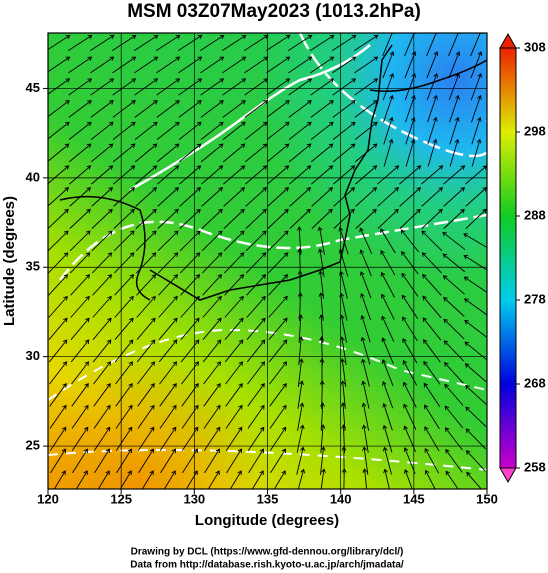  Describe the element at coordinates (508, 258) in the screenshot. I see `colorbar` at that location.